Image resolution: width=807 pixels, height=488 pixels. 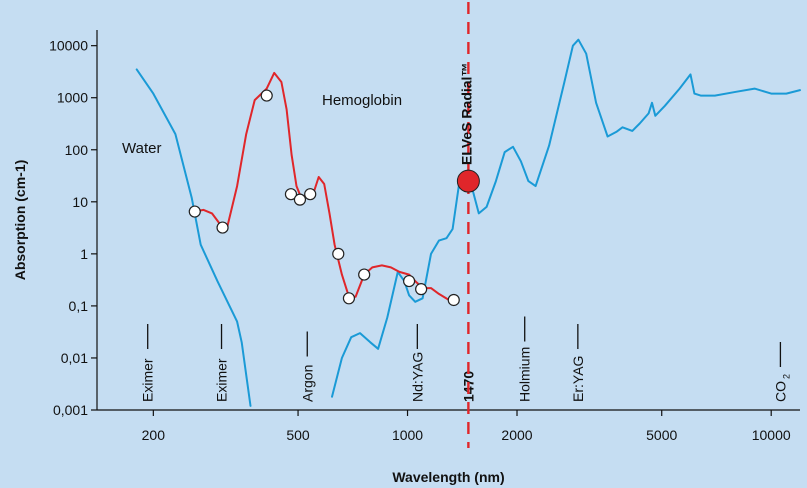 What do you see at coordinates (417, 377) in the screenshot?
I see `laser-label: Nd:YAG` at bounding box center [417, 377].